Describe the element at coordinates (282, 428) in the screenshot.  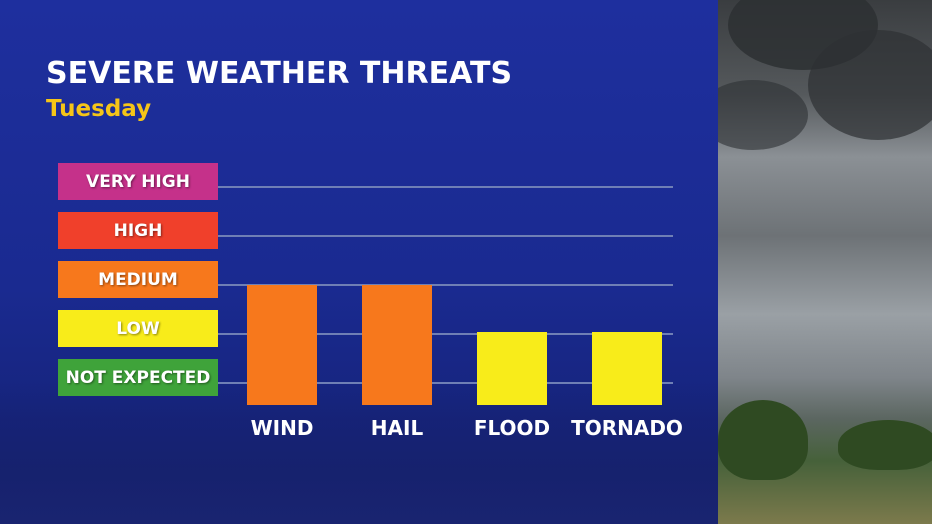
I see `category-label-wind: WIND` at that location.